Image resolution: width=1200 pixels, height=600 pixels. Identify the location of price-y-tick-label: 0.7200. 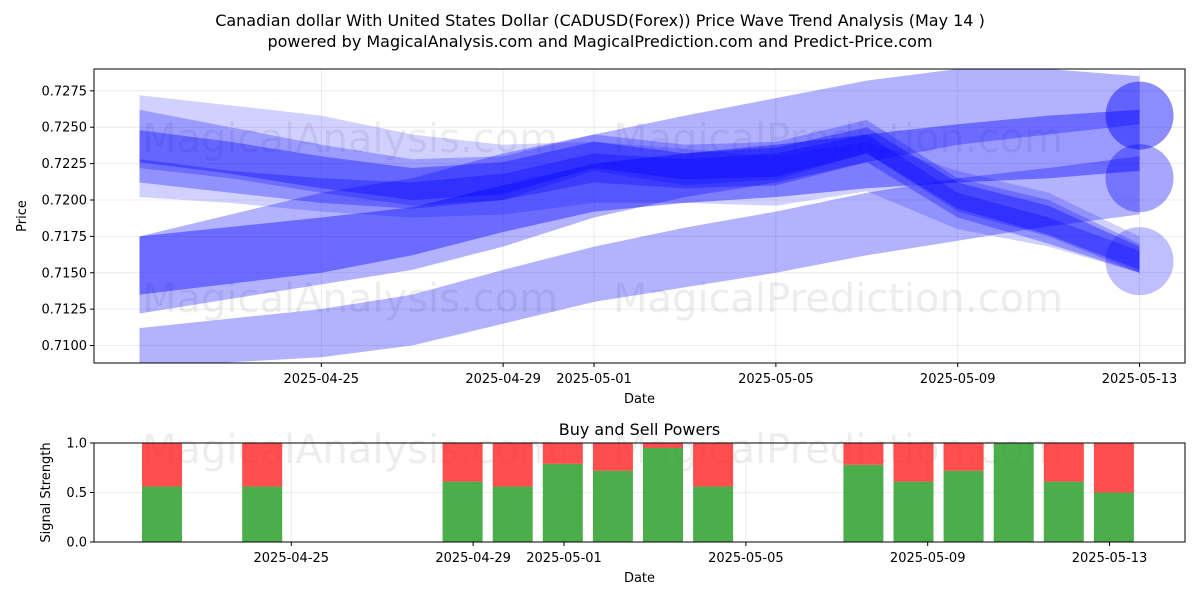
(65, 200).